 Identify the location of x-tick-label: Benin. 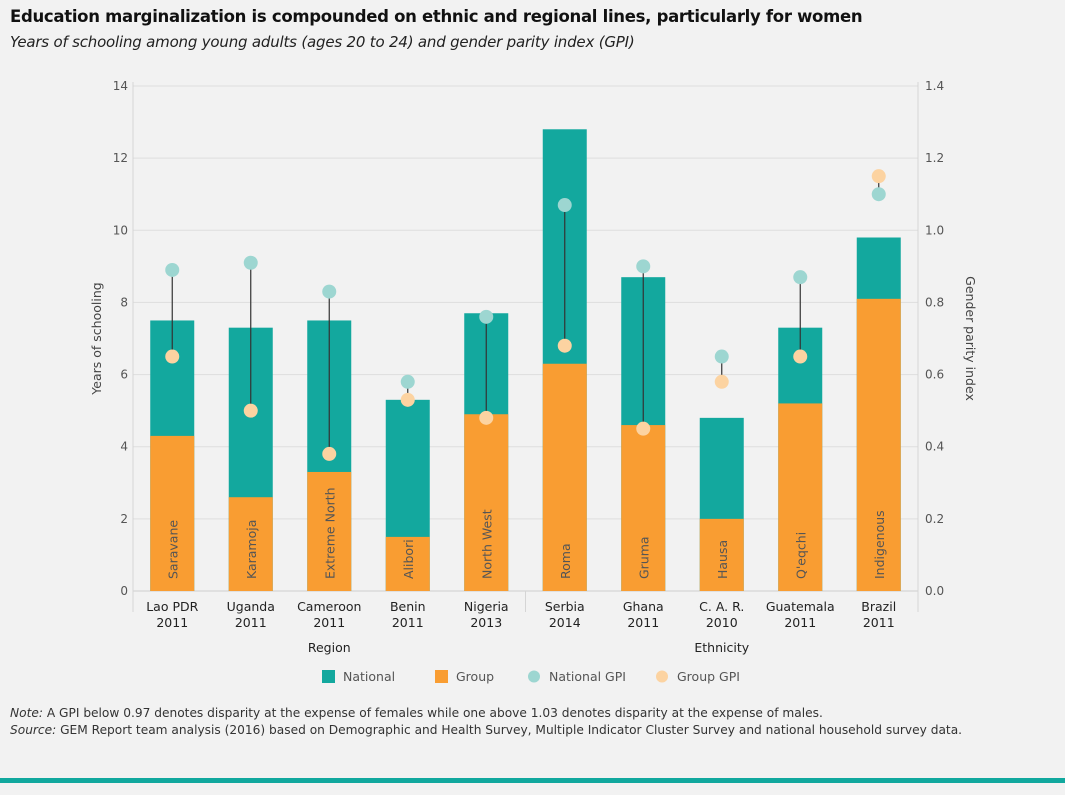
(408, 606).